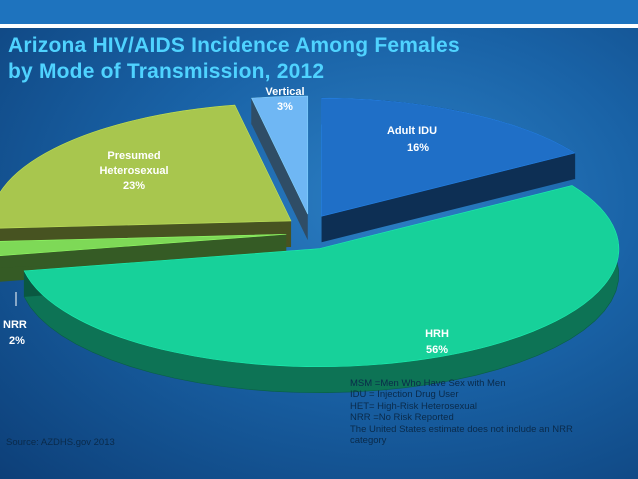 The height and width of the screenshot is (479, 638). Describe the element at coordinates (437, 334) in the screenshot. I see `label-hrh-name: HRH` at that location.